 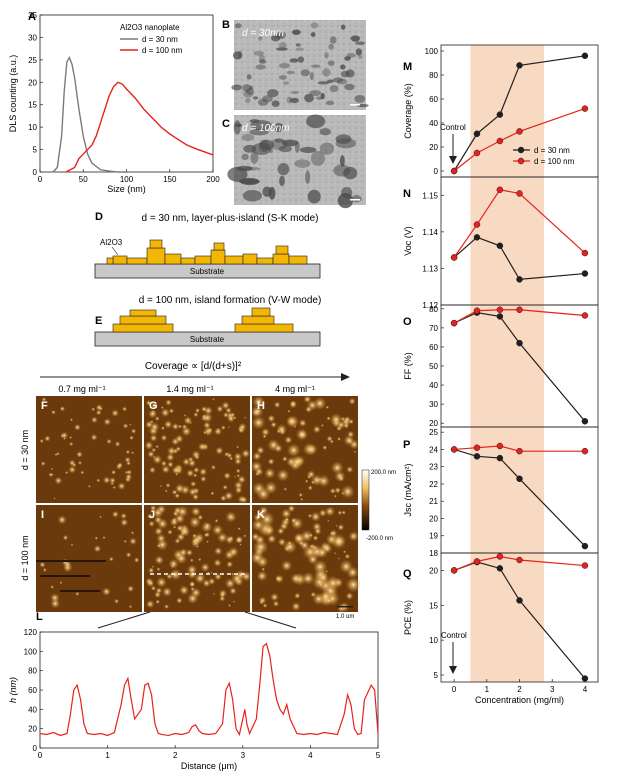 What do you see at coordinates (433, 484) in the screenshot?
I see `chart-p-ytick-label: 22` at bounding box center [433, 484].